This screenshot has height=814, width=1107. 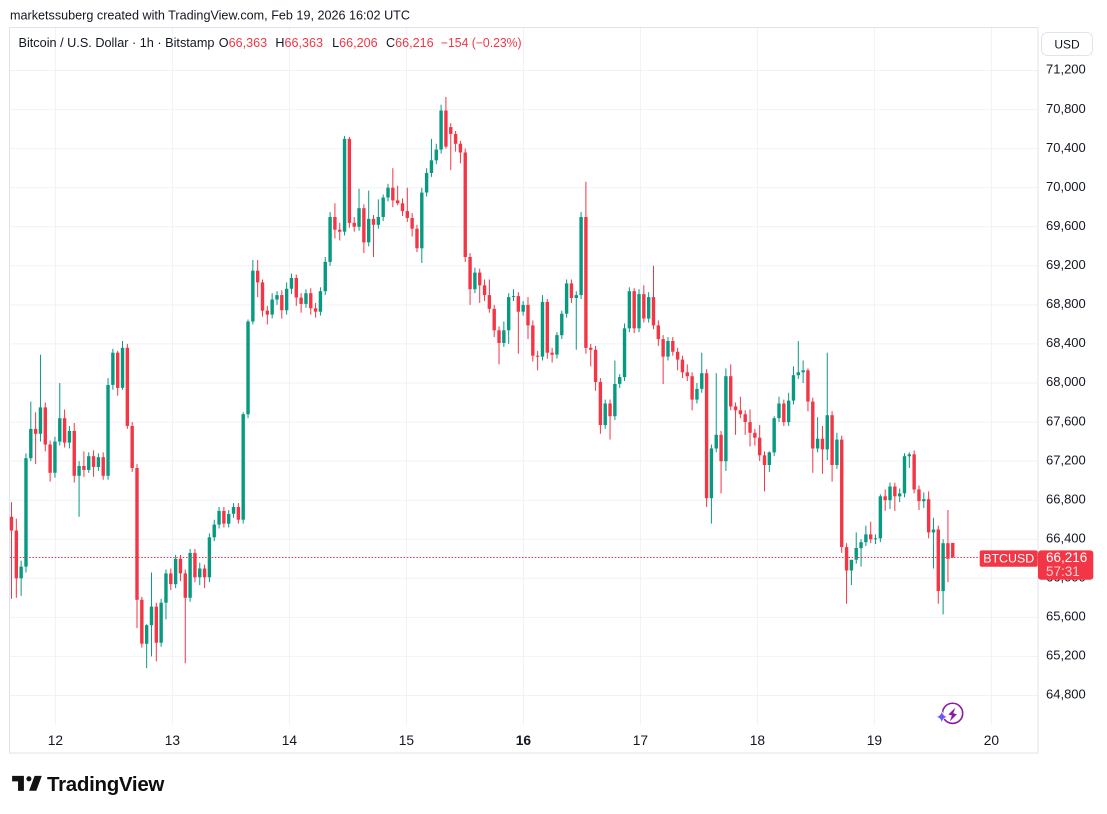 What do you see at coordinates (1066, 694) in the screenshot?
I see `svg-text: 64,800` at bounding box center [1066, 694].